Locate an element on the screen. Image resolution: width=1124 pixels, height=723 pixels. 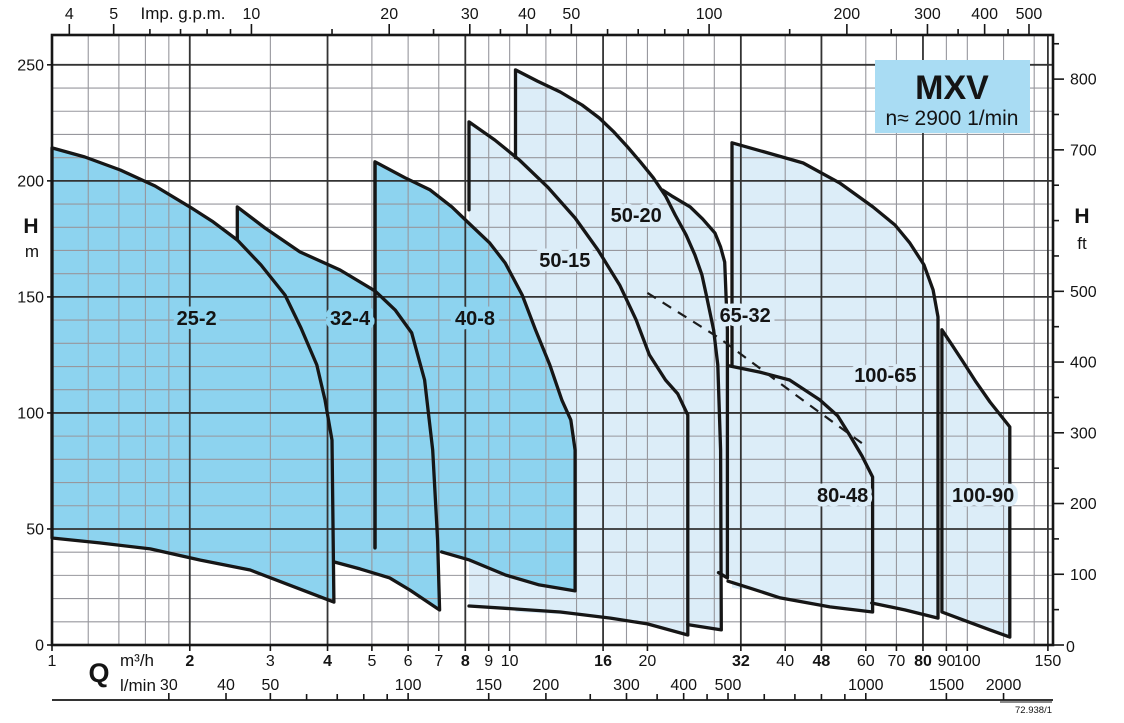
axis-tick-label: 70 is located at coordinates (897, 661).